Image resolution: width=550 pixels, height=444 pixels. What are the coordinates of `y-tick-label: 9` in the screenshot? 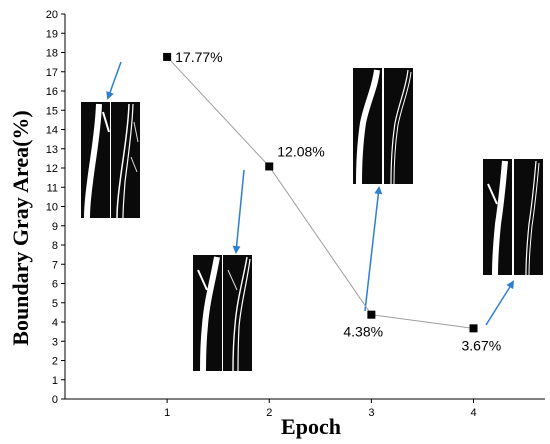 It's located at (55, 227).